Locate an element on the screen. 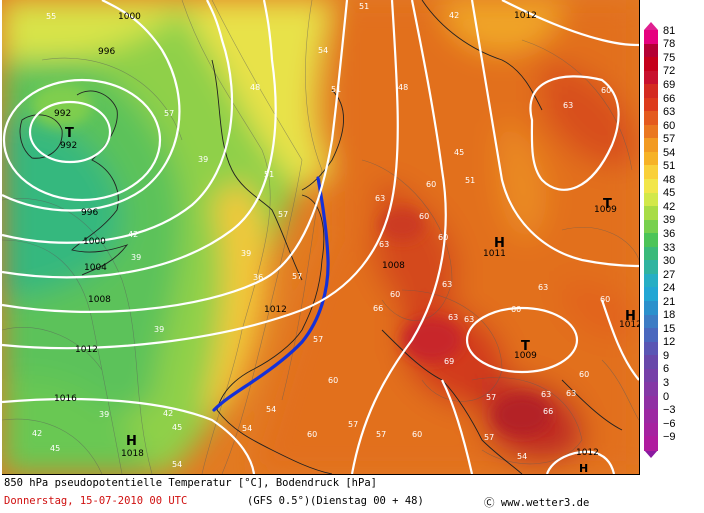 This screenshot has height=513, width=704. legend-label: 12 is located at coordinates (669, 342).